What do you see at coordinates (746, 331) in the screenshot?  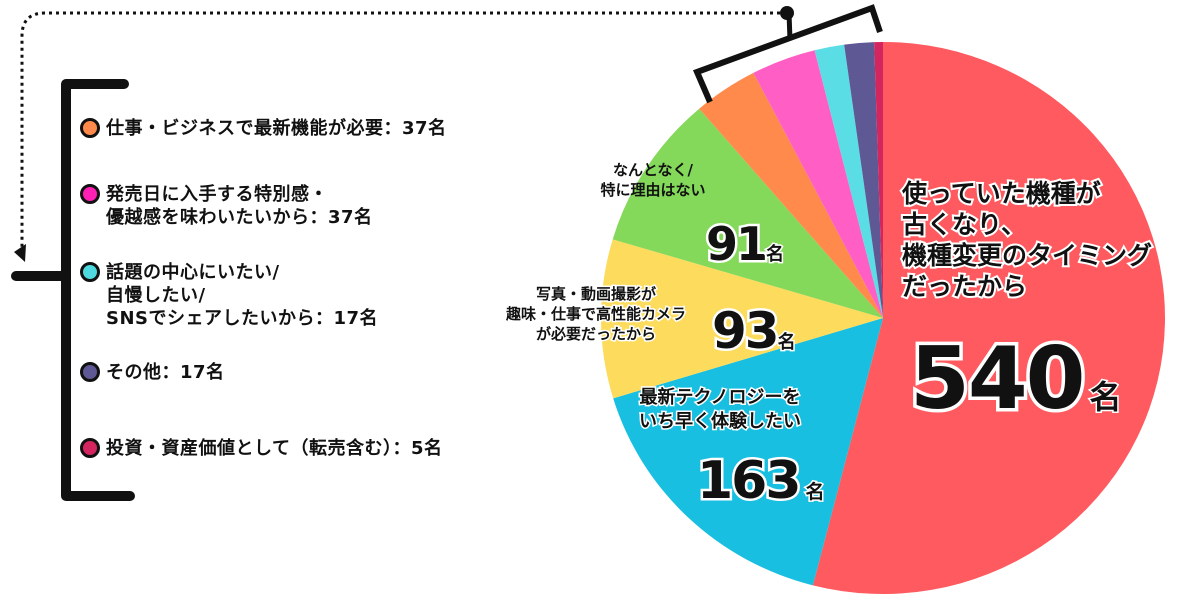 I see `value-number: 93` at bounding box center [746, 331].